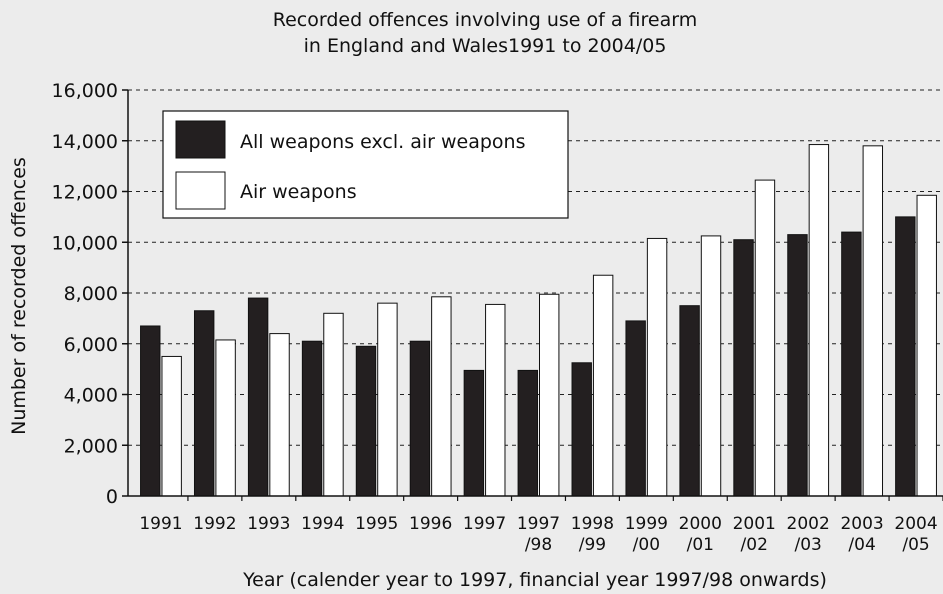 The width and height of the screenshot is (943, 594). I want to click on y-tick-label: 14,000, so click(85, 142).